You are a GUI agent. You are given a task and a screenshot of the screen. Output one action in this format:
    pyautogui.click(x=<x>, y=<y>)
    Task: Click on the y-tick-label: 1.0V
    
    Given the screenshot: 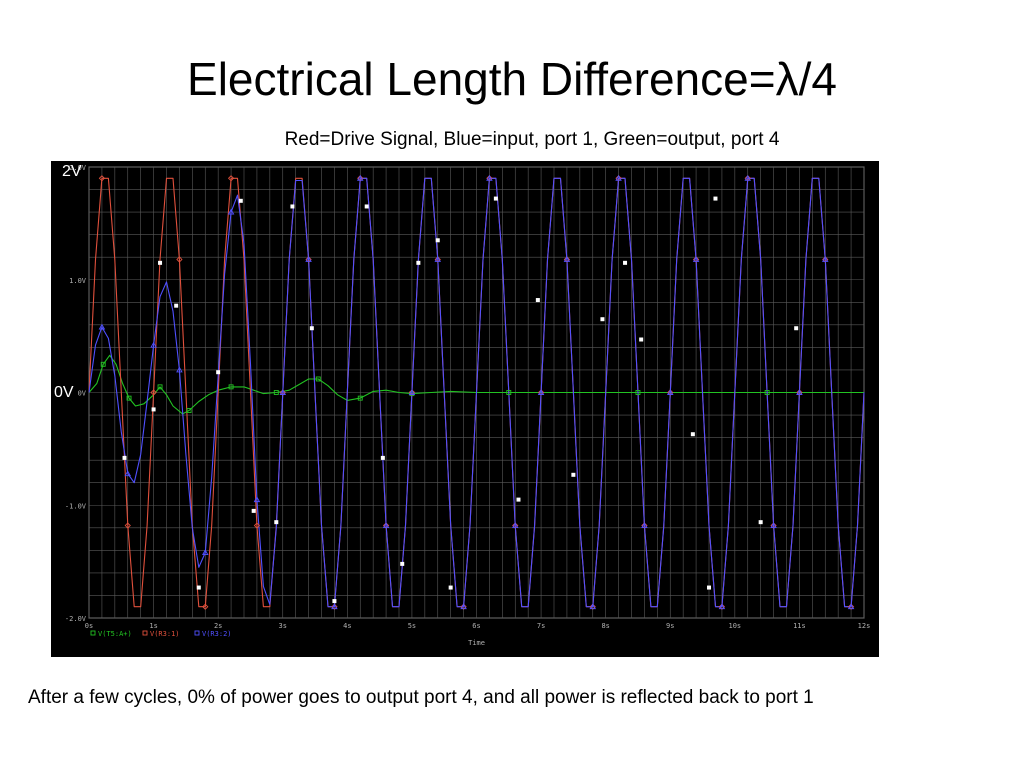 What is the action you would take?
    pyautogui.click(x=78, y=281)
    